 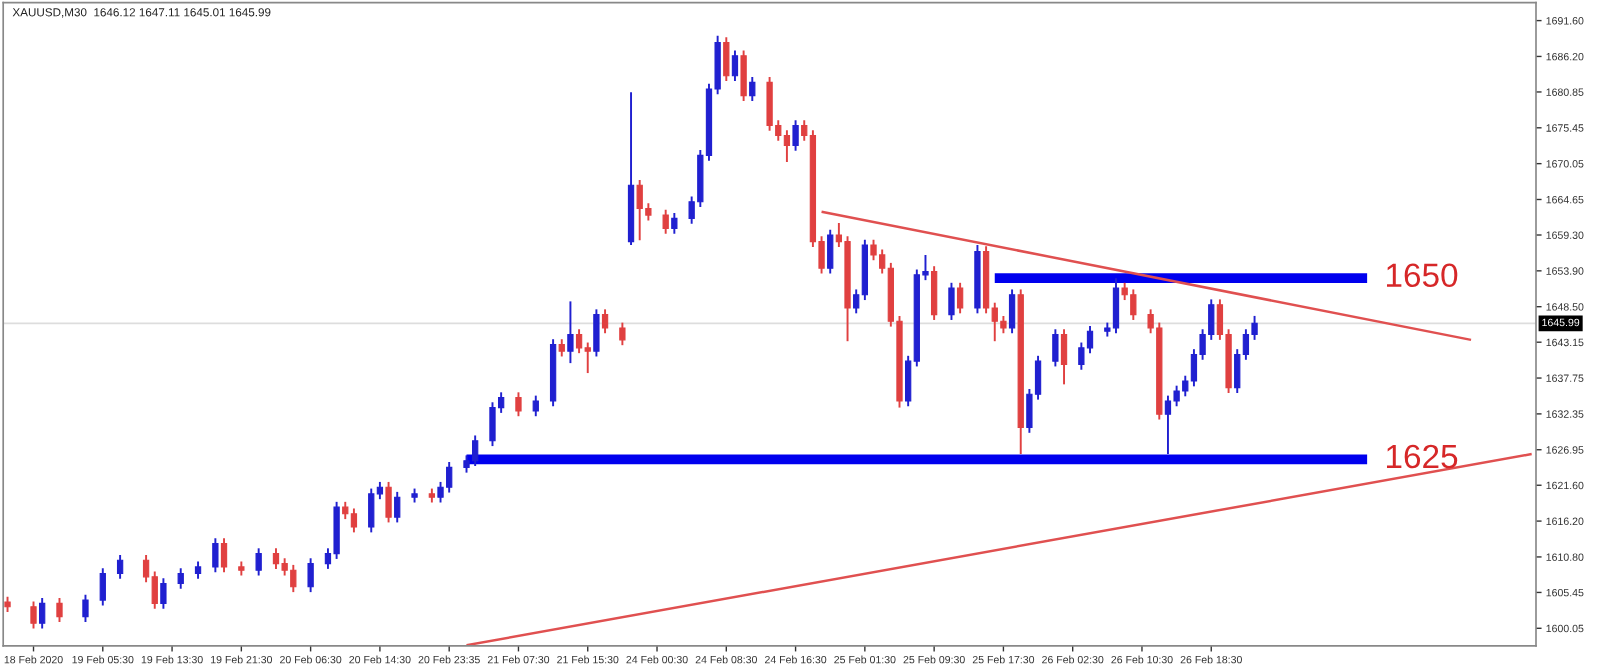 What do you see at coordinates (1422, 456) in the screenshot?
I see `annotation: 1625` at bounding box center [1422, 456].